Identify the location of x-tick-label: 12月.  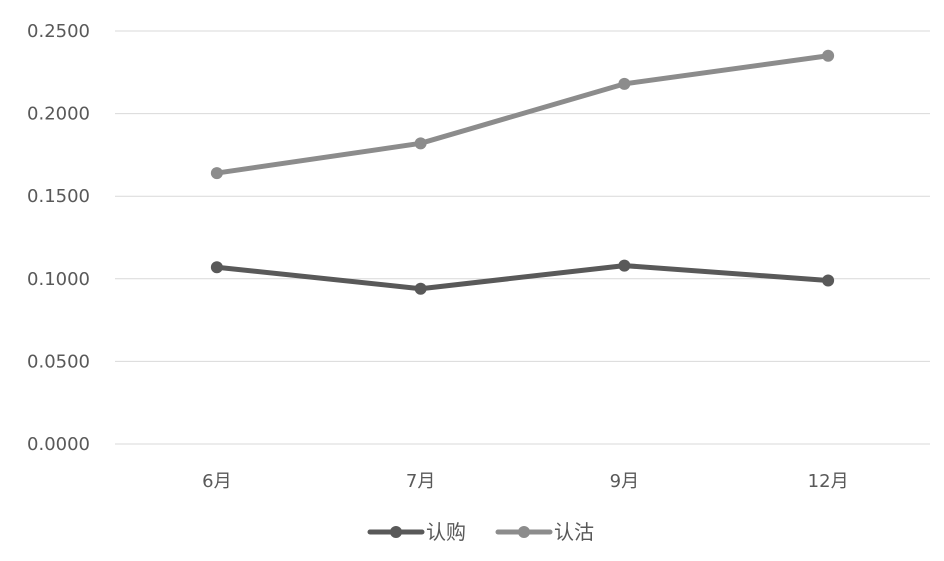
(828, 481).